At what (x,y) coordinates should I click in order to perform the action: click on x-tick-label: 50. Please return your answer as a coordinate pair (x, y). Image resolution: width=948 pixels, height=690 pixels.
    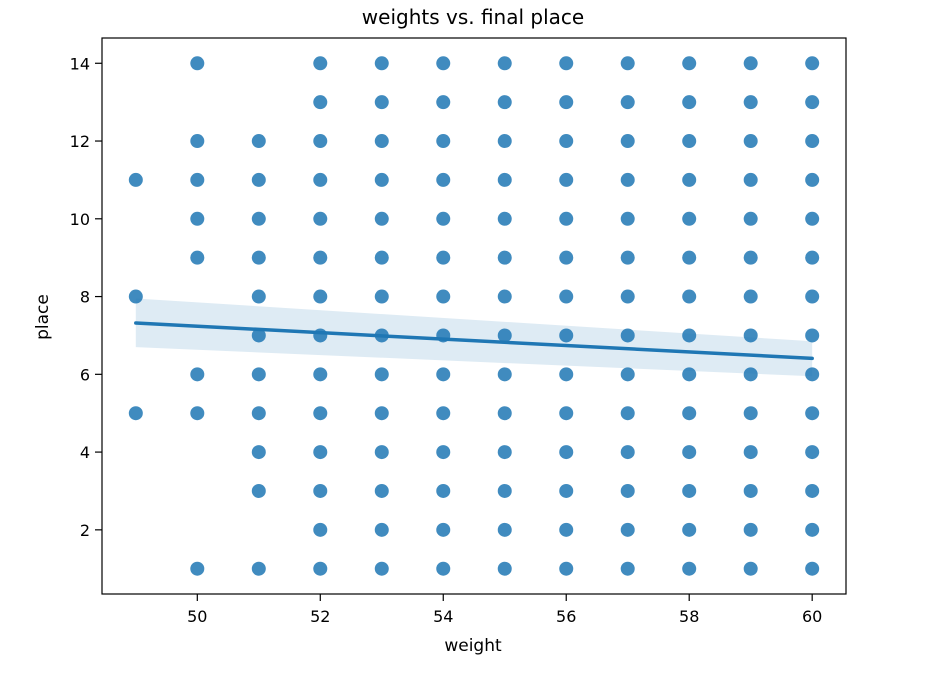
    Looking at the image, I should click on (197, 616).